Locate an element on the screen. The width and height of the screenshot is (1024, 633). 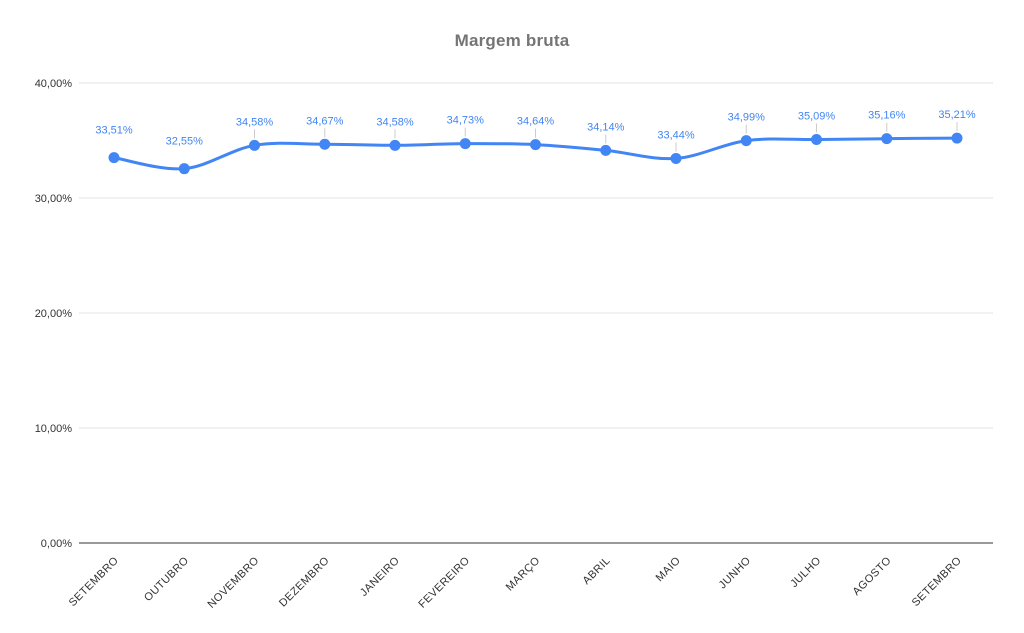
x-axis-label: DEZEMBRO is located at coordinates (304, 582).